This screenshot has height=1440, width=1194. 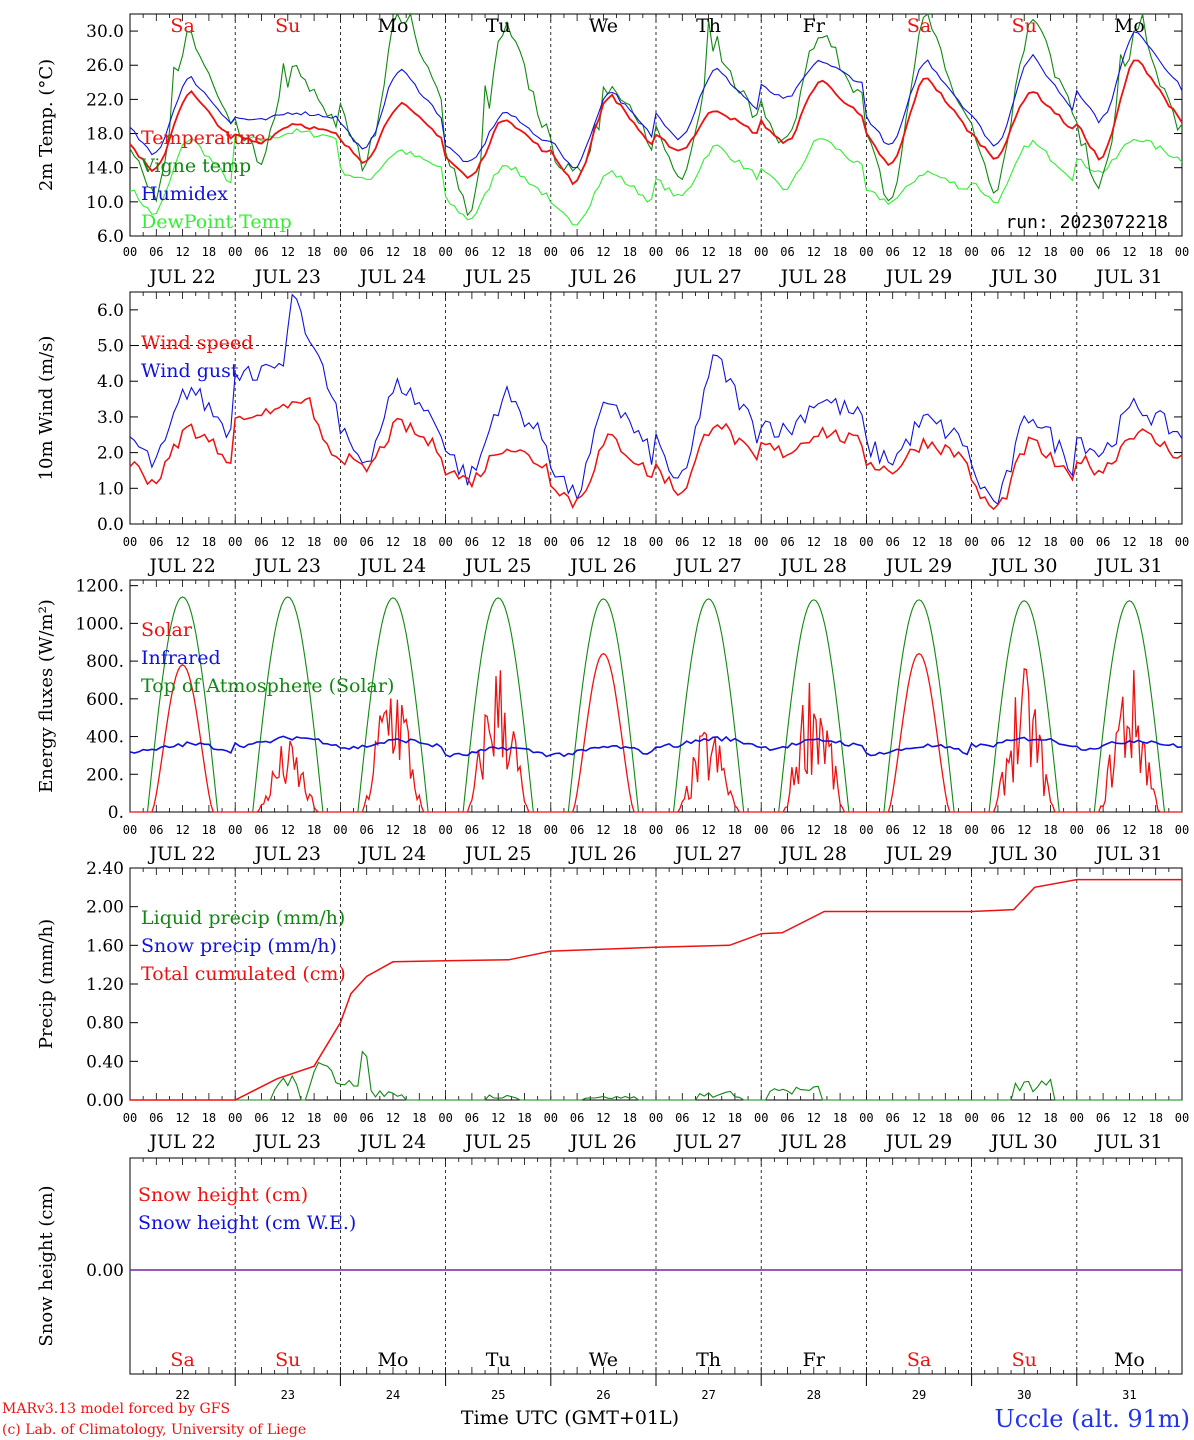 I want to click on y-tick-label: 3.0, so click(x=110, y=418).